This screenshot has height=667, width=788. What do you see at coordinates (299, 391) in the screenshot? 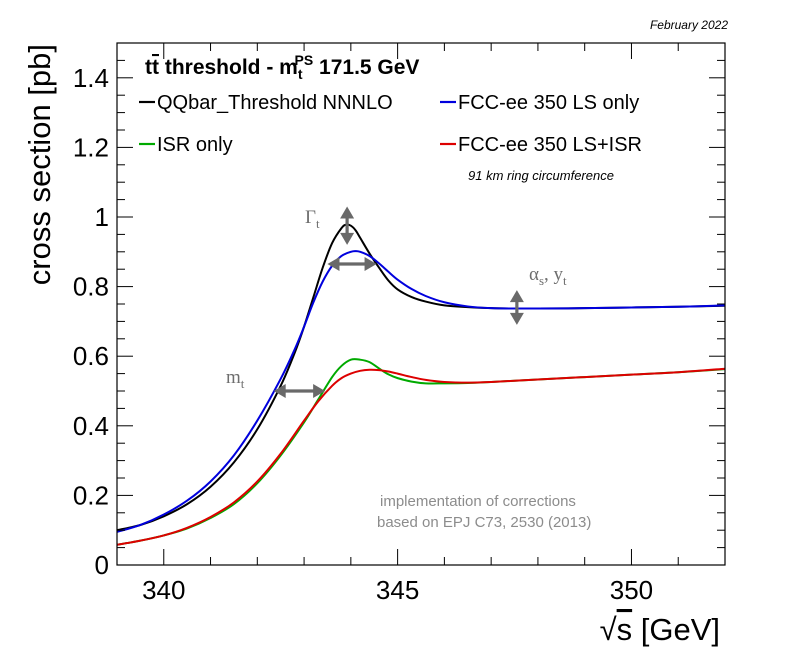
I see `mass-arrow` at bounding box center [299, 391].